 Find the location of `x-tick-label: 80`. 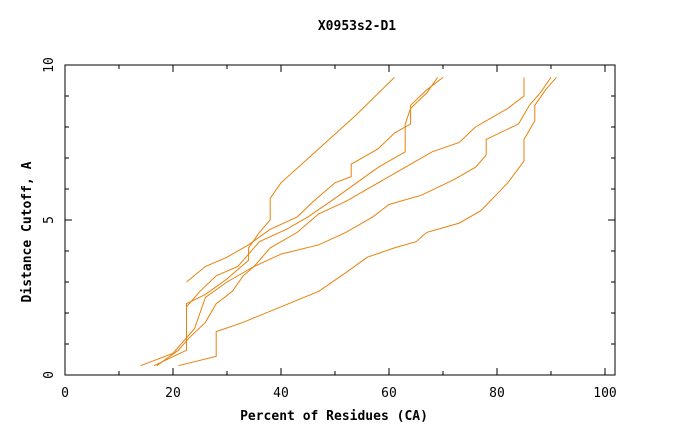

x-tick-label: 80 is located at coordinates (497, 393).